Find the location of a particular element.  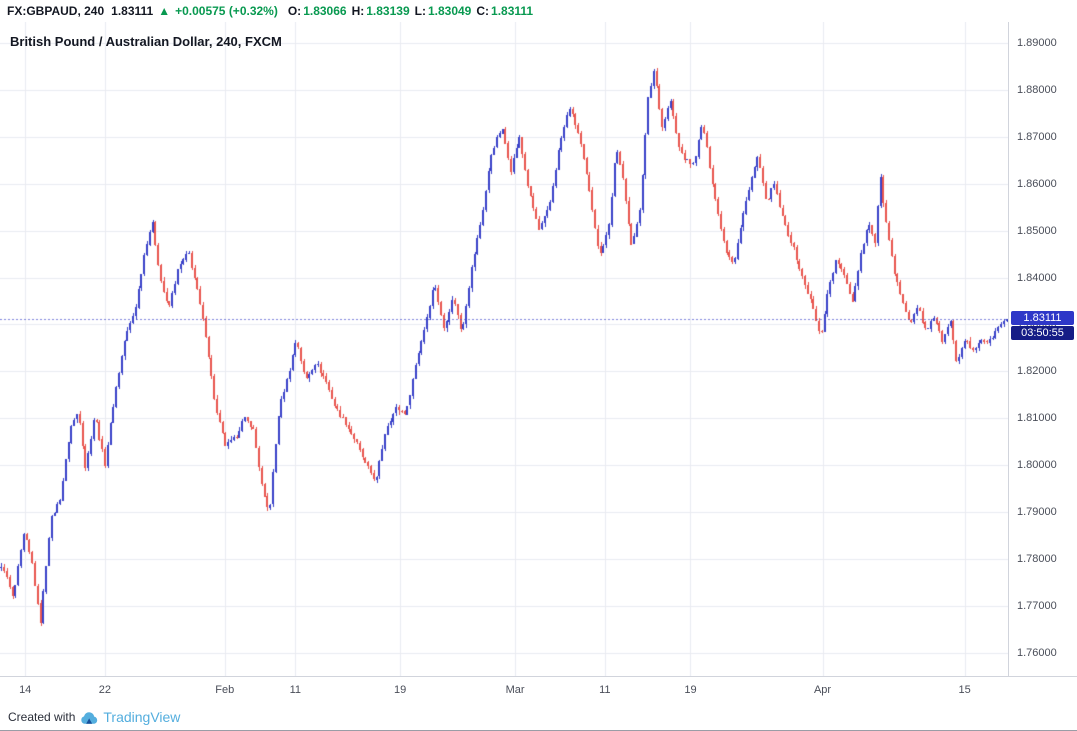

time-tick-label: 22 is located at coordinates (104, 690).